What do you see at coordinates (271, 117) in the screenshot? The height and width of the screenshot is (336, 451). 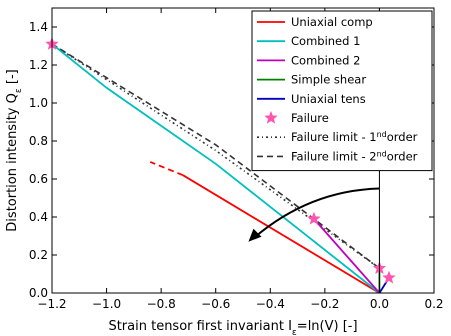 I see `legend-swatch-star` at bounding box center [271, 117].